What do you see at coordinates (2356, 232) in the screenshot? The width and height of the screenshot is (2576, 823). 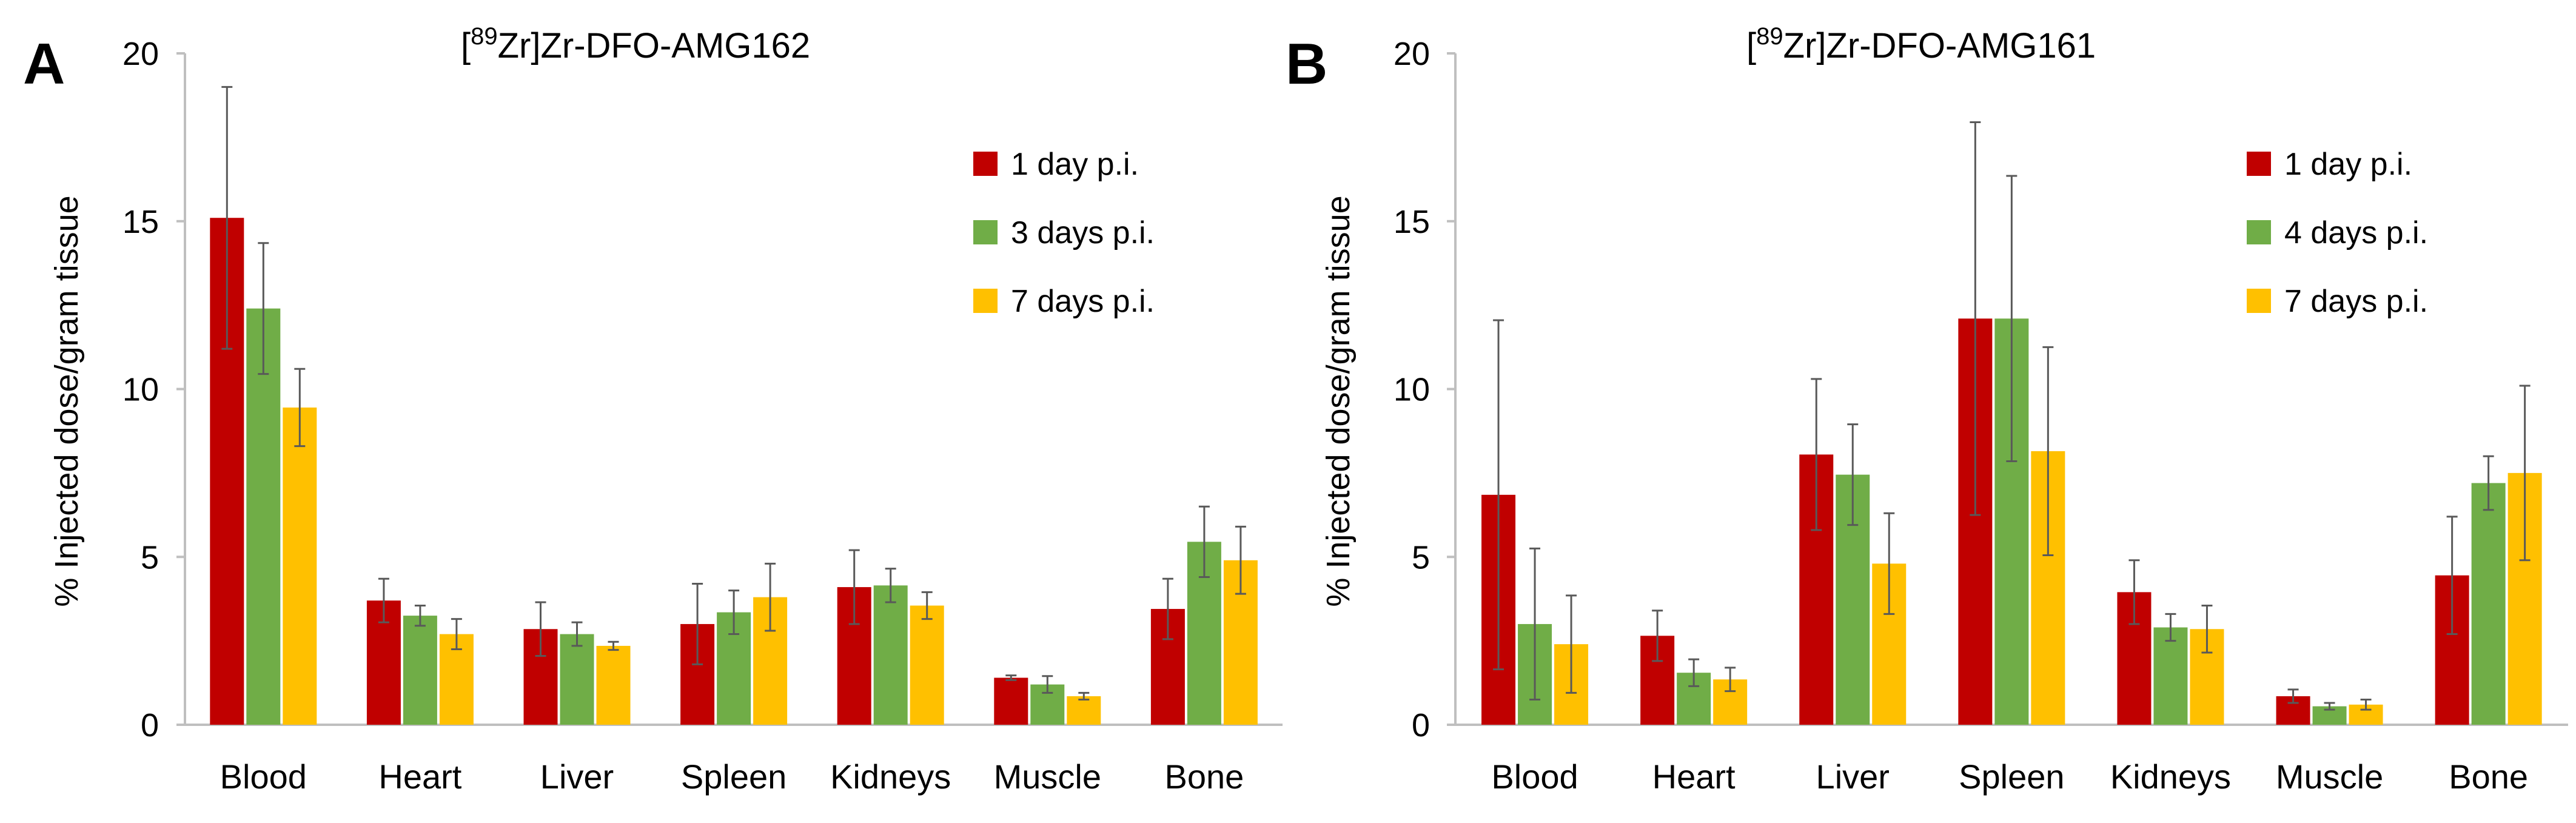 I see `legend-label: 4 days p.i.` at bounding box center [2356, 232].